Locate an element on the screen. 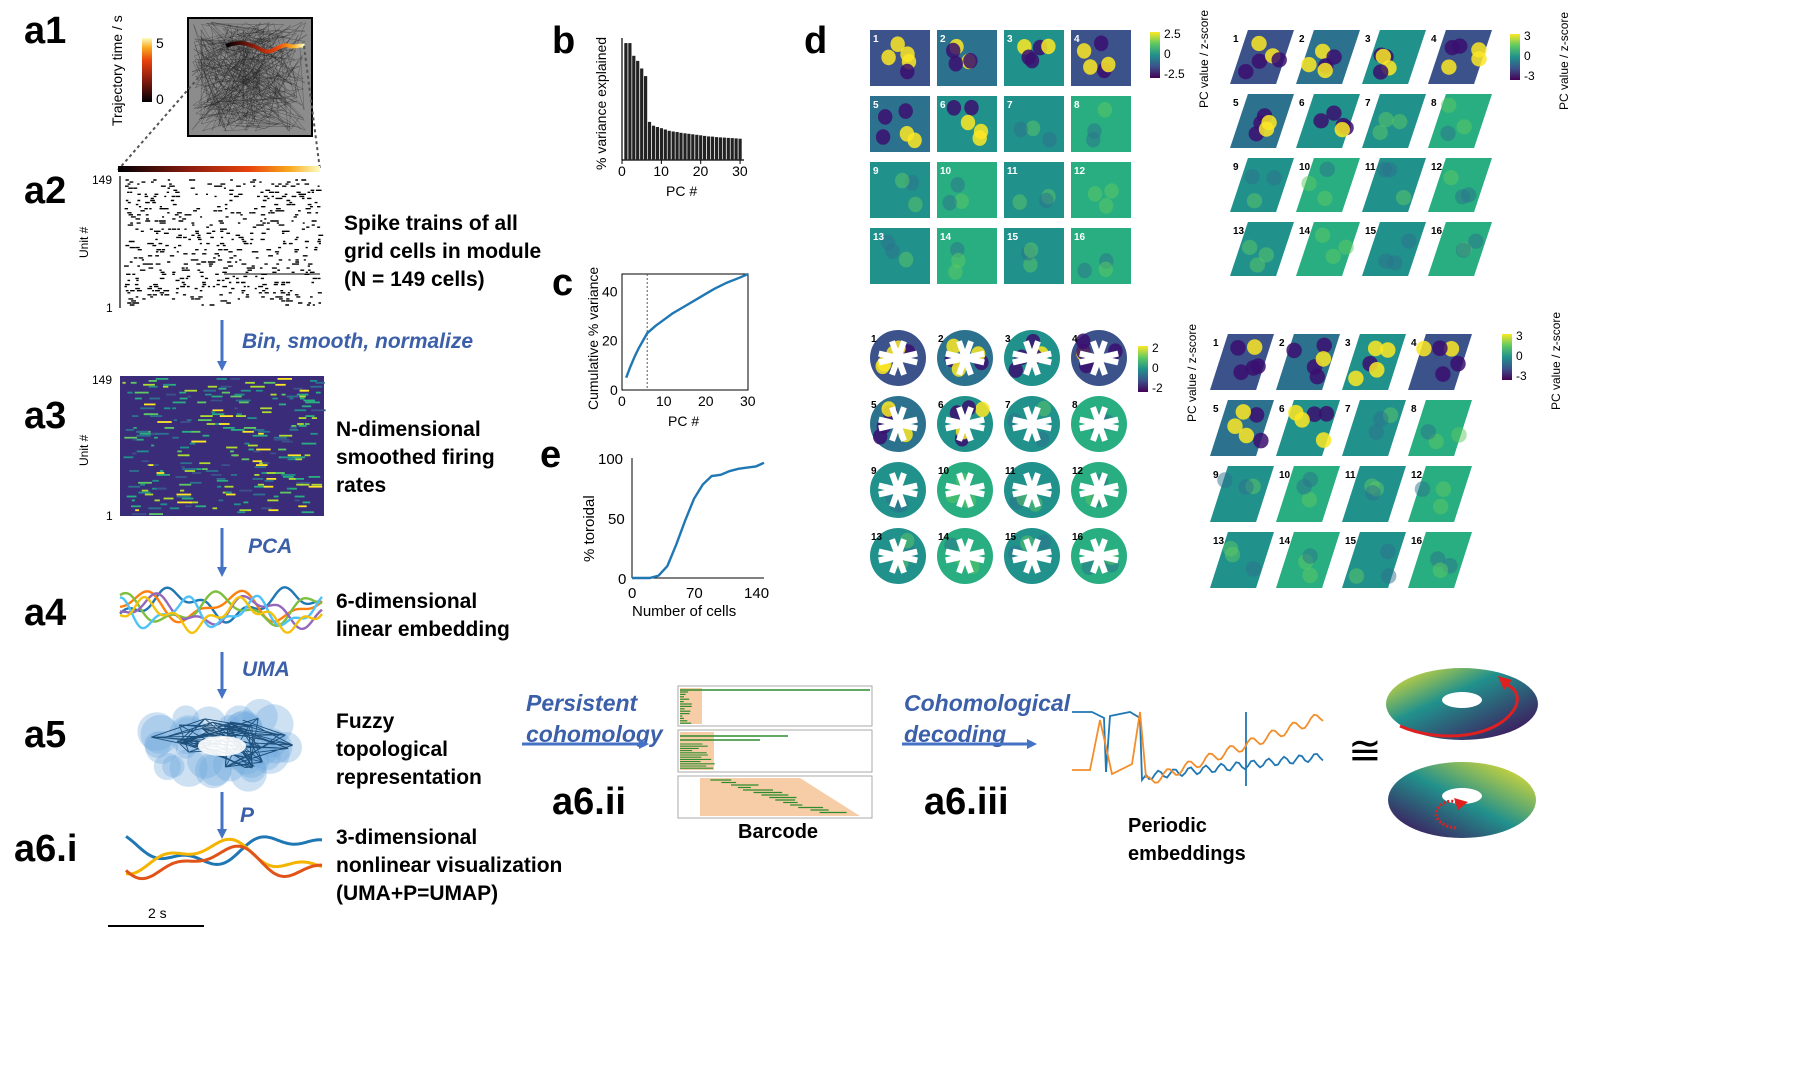  d-tile-tor-16: 16 is located at coordinates (1099, 556).